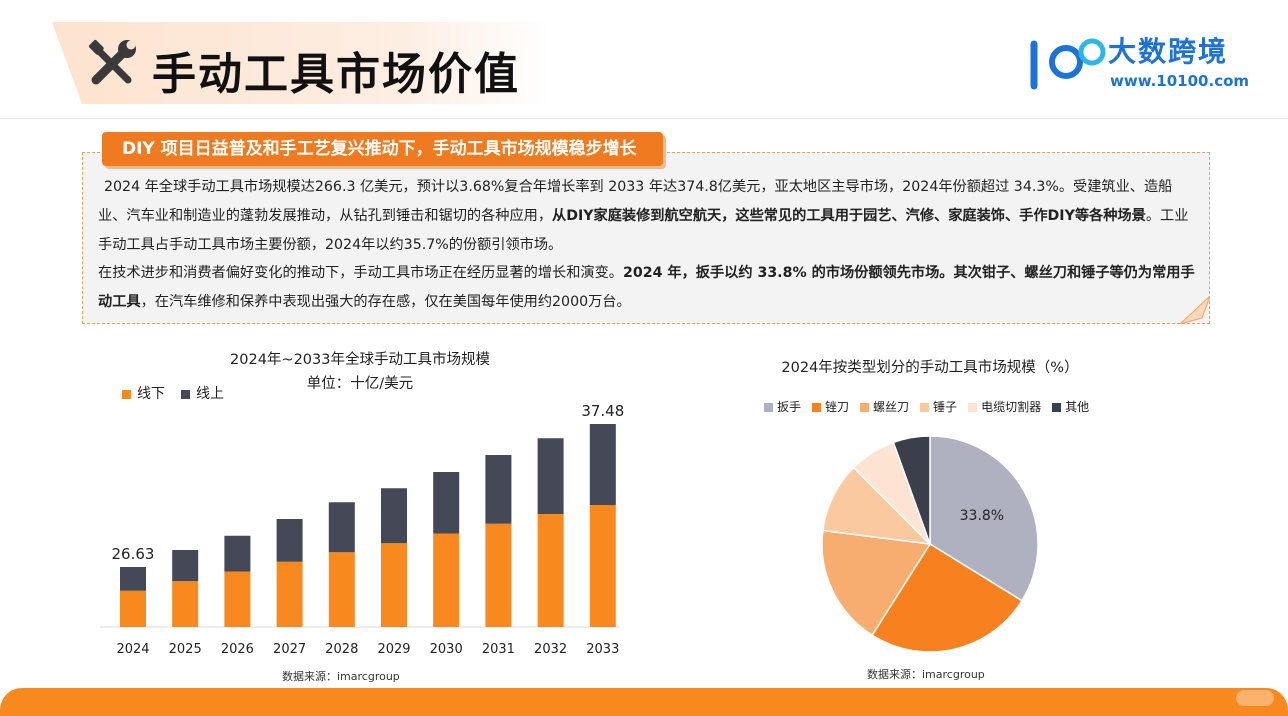 Image resolution: width=1288 pixels, height=716 pixels. What do you see at coordinates (876, 583) in the screenshot?
I see `pie-slice-螺丝刀` at bounding box center [876, 583].